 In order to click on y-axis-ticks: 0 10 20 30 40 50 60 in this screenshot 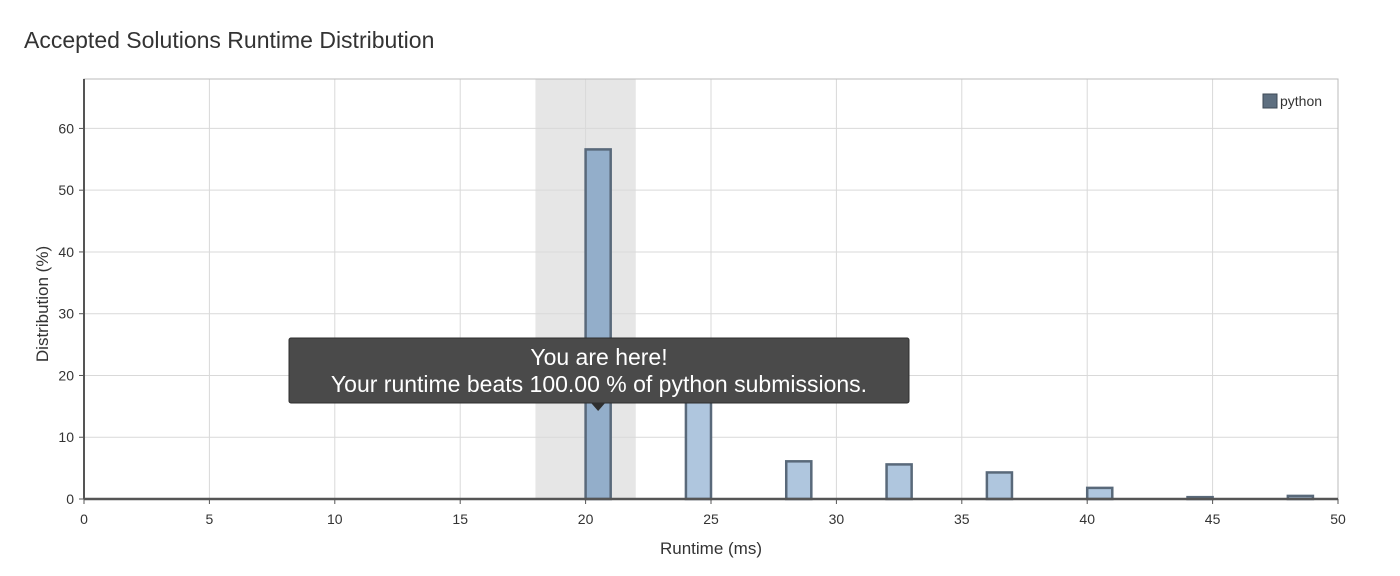, I will do `click(71, 313)`.